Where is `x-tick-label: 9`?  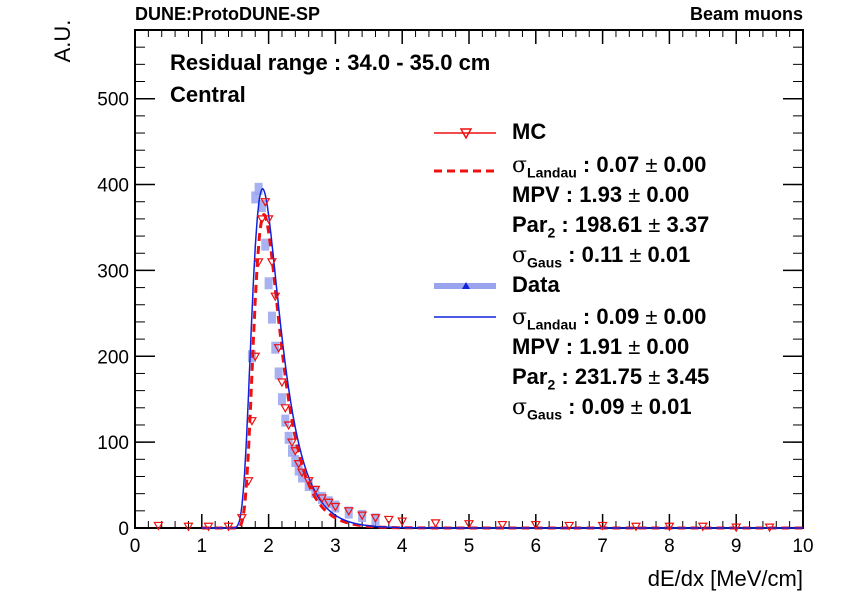
x-tick-label: 9 is located at coordinates (736, 546).